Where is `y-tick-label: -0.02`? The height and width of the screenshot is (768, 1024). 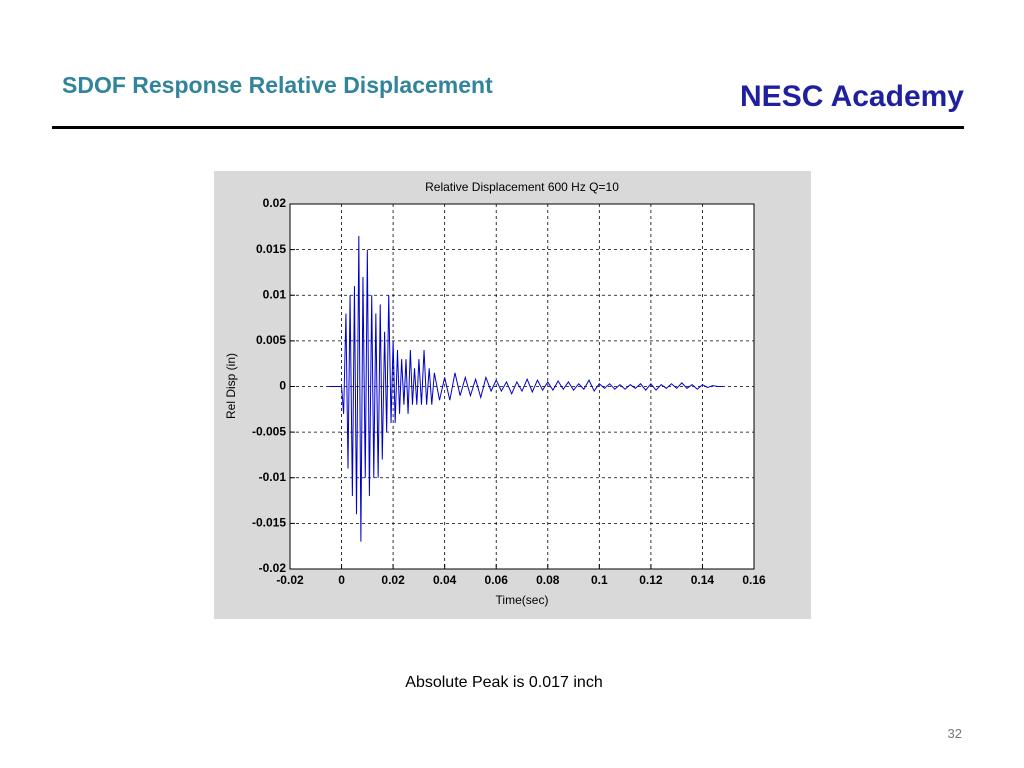
y-tick-label: -0.02 is located at coordinates (273, 568).